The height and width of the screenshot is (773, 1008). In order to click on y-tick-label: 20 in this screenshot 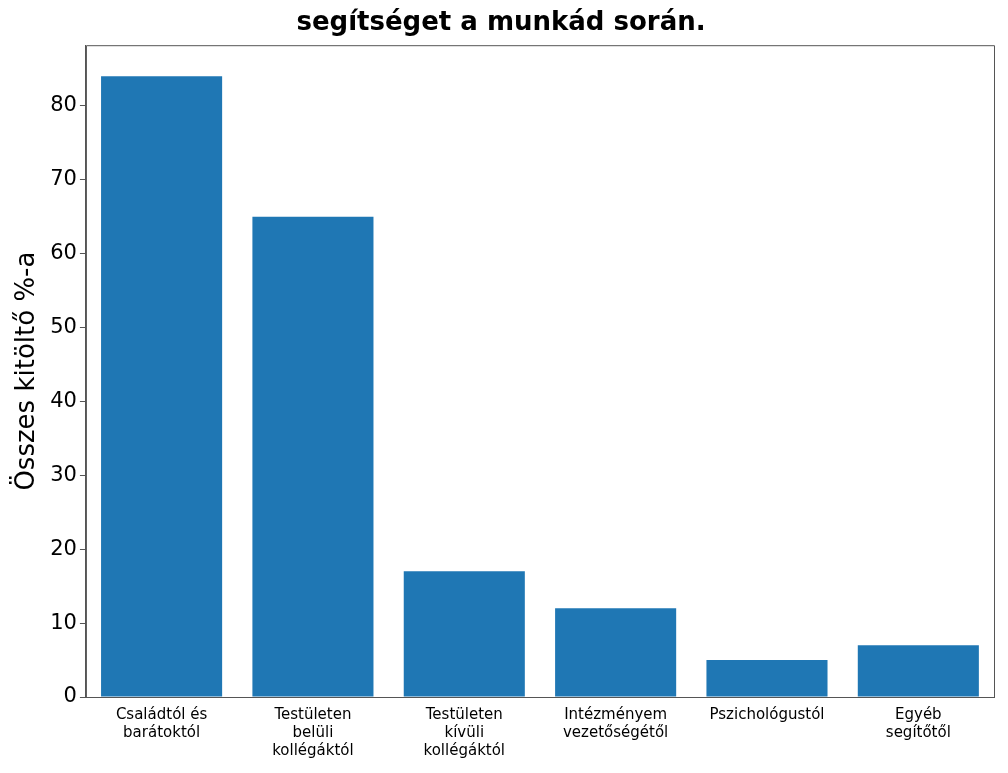, I will do `click(63, 547)`.